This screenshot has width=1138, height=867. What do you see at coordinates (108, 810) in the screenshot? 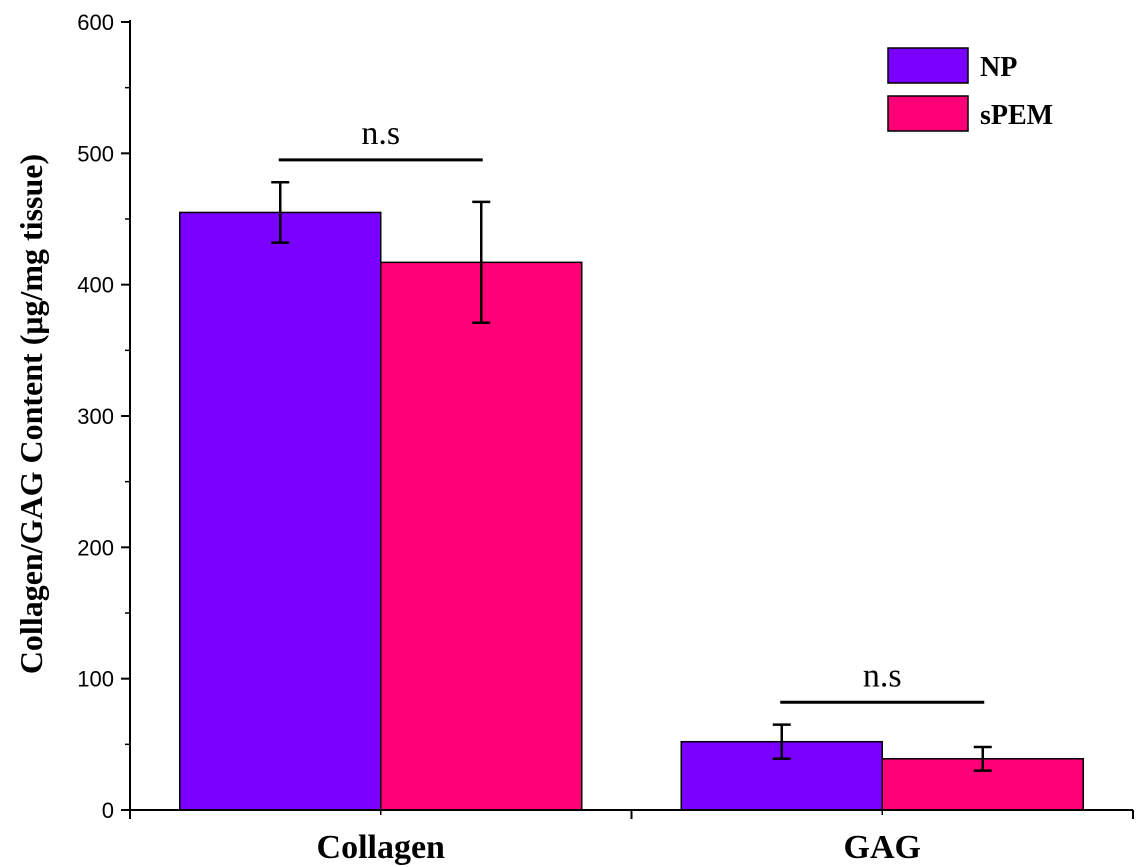
I see `y-tick-label: 0` at bounding box center [108, 810].